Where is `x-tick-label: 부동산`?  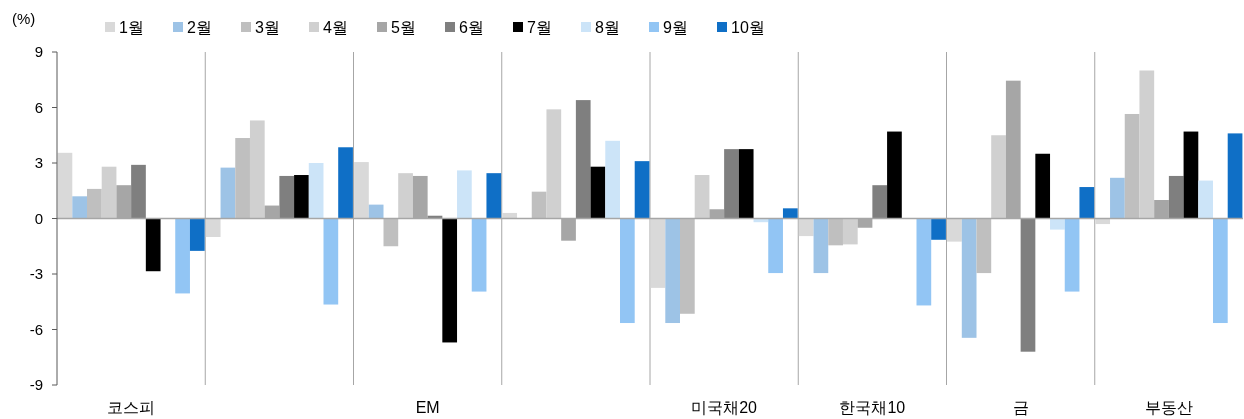
x-tick-label: 부동산 is located at coordinates (1168, 407).